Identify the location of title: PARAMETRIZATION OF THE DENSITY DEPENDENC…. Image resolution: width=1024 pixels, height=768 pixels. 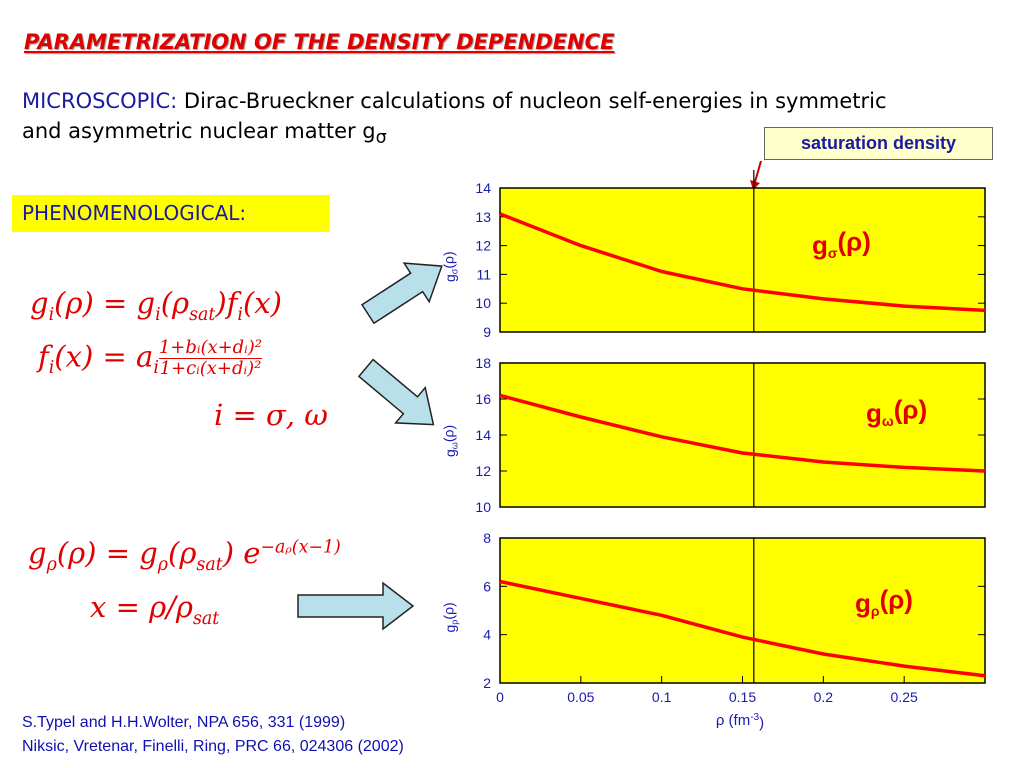
(319, 42).